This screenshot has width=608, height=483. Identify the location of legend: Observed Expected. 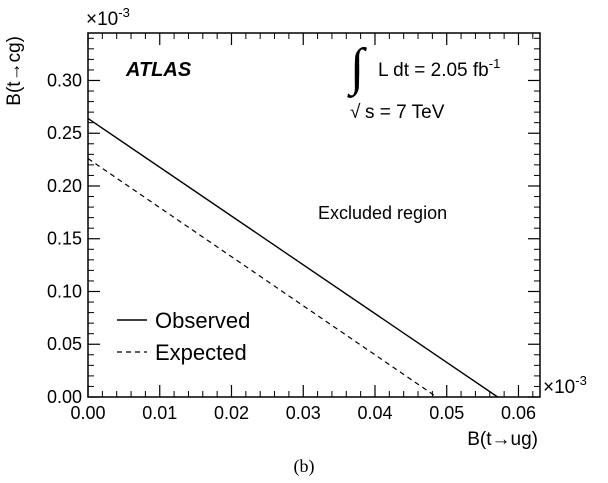
(183, 336).